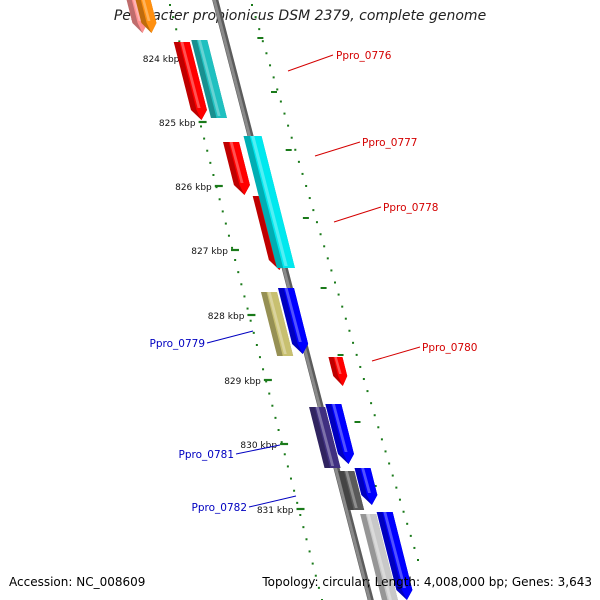 This screenshot has height=600, width=600. Describe the element at coordinates (206, 455) in the screenshot. I see `gene-label: Ppro_0781` at that location.